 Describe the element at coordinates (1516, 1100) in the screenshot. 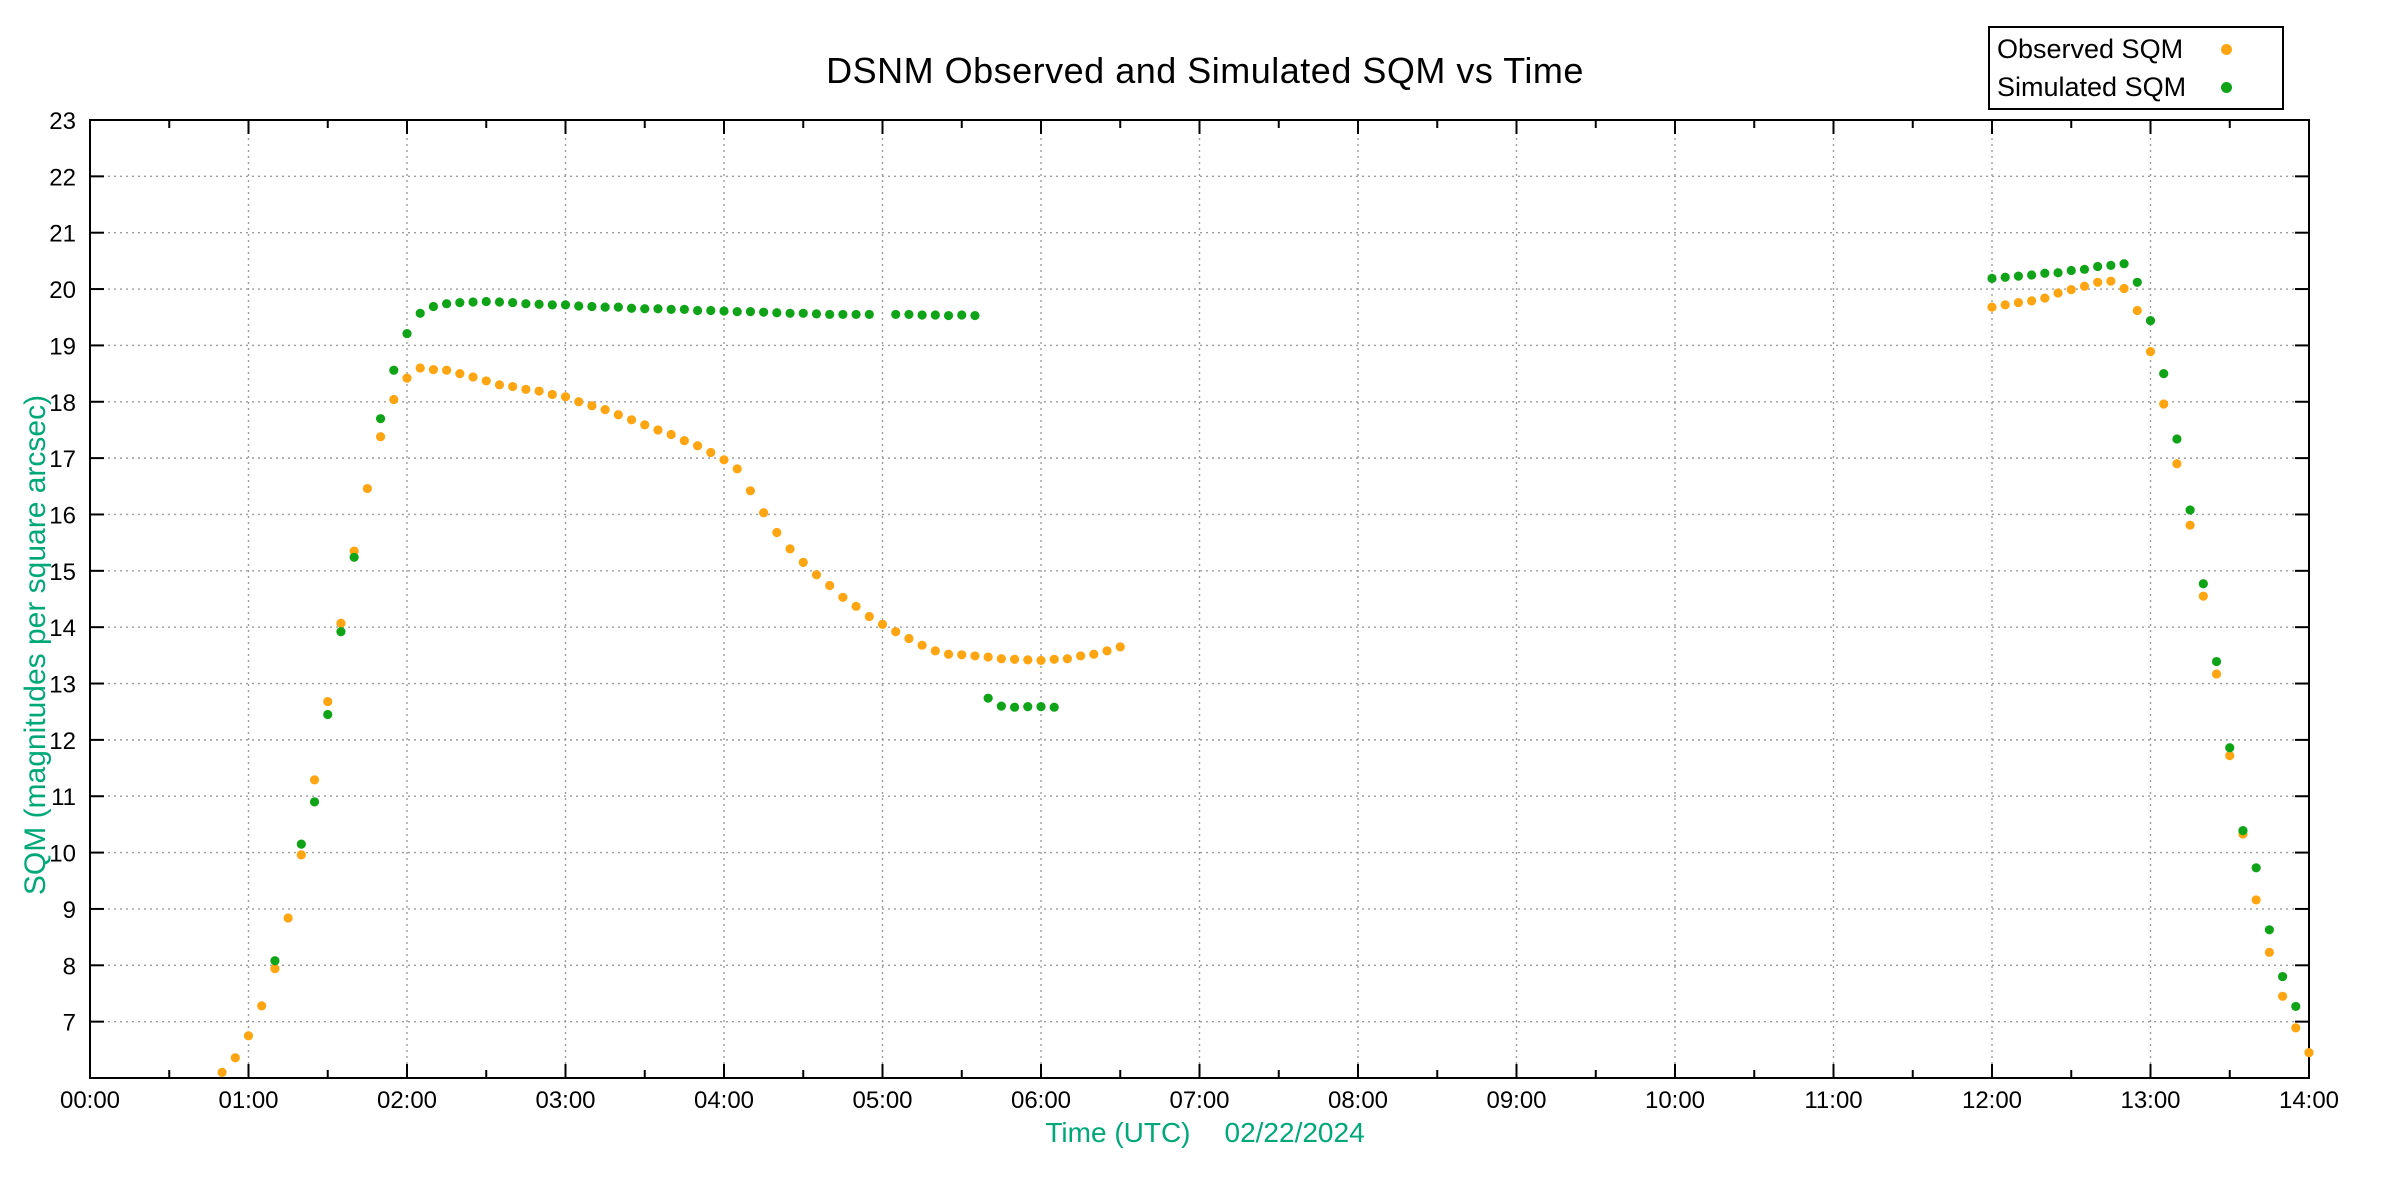

I see `x-tick-label: 09:00` at that location.